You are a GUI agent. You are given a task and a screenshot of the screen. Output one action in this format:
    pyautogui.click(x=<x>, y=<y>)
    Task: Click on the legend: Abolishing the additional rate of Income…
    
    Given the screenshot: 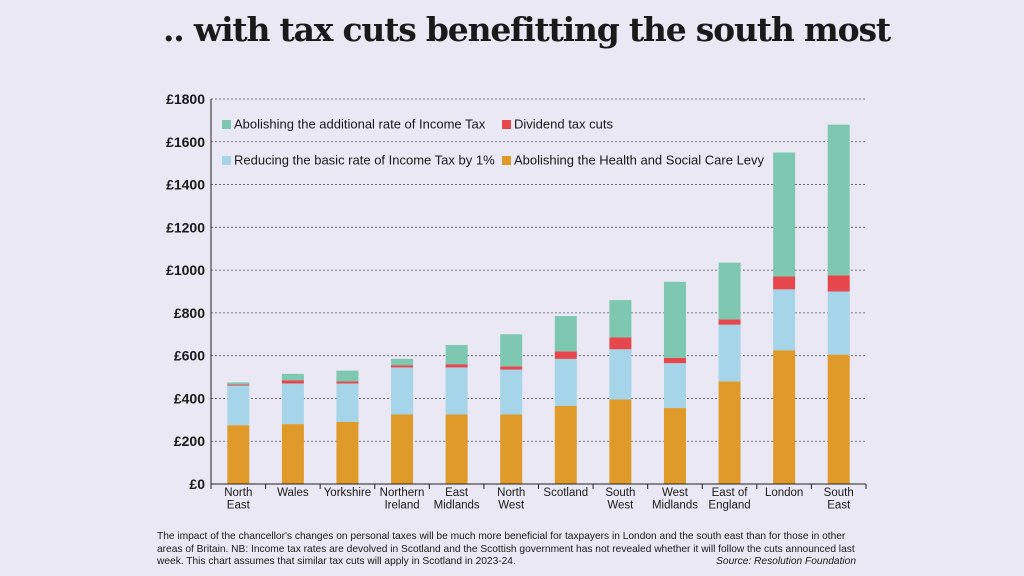 What is the action you would take?
    pyautogui.click(x=493, y=142)
    